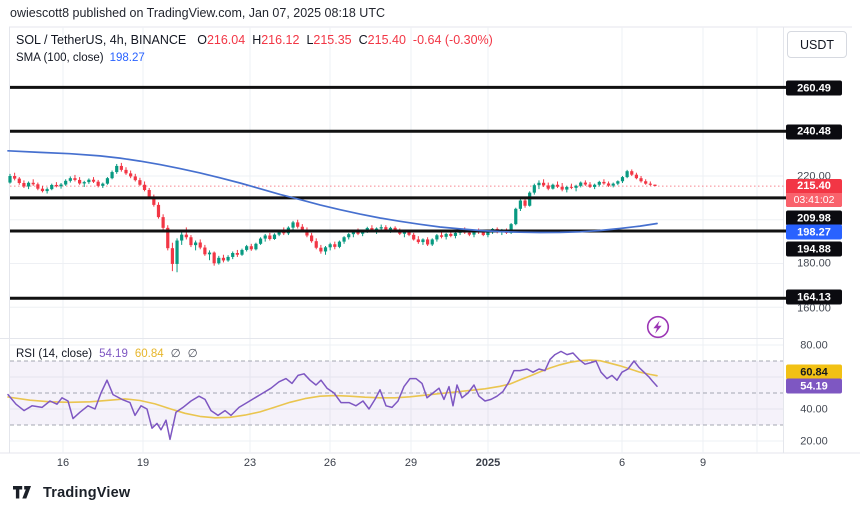 This screenshot has height=510, width=860. I want to click on price-axis-label: 160.00, so click(814, 308).